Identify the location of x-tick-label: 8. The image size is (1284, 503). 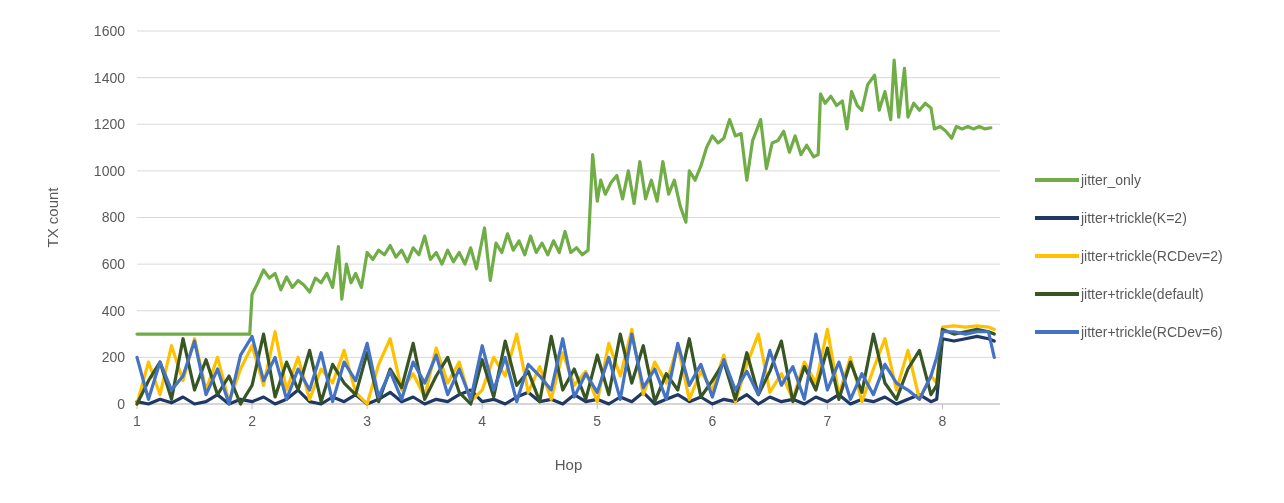
(942, 421).